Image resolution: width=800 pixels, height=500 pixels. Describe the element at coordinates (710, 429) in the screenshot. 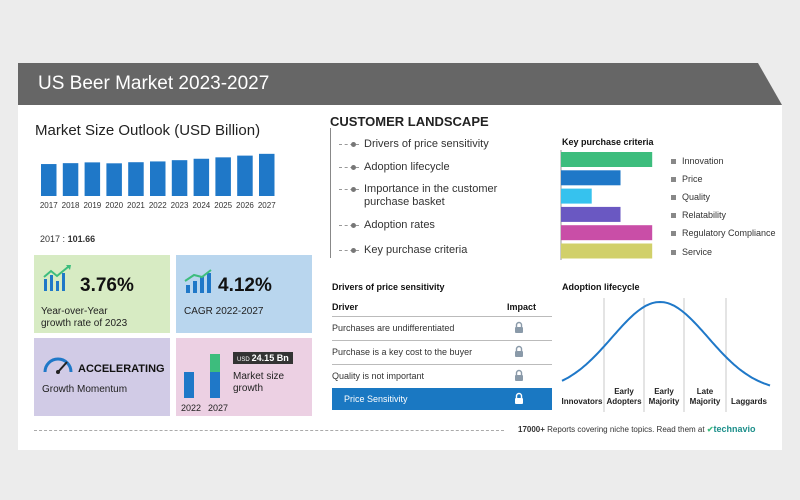

I see `technavio-logo-icon: ✔` at that location.